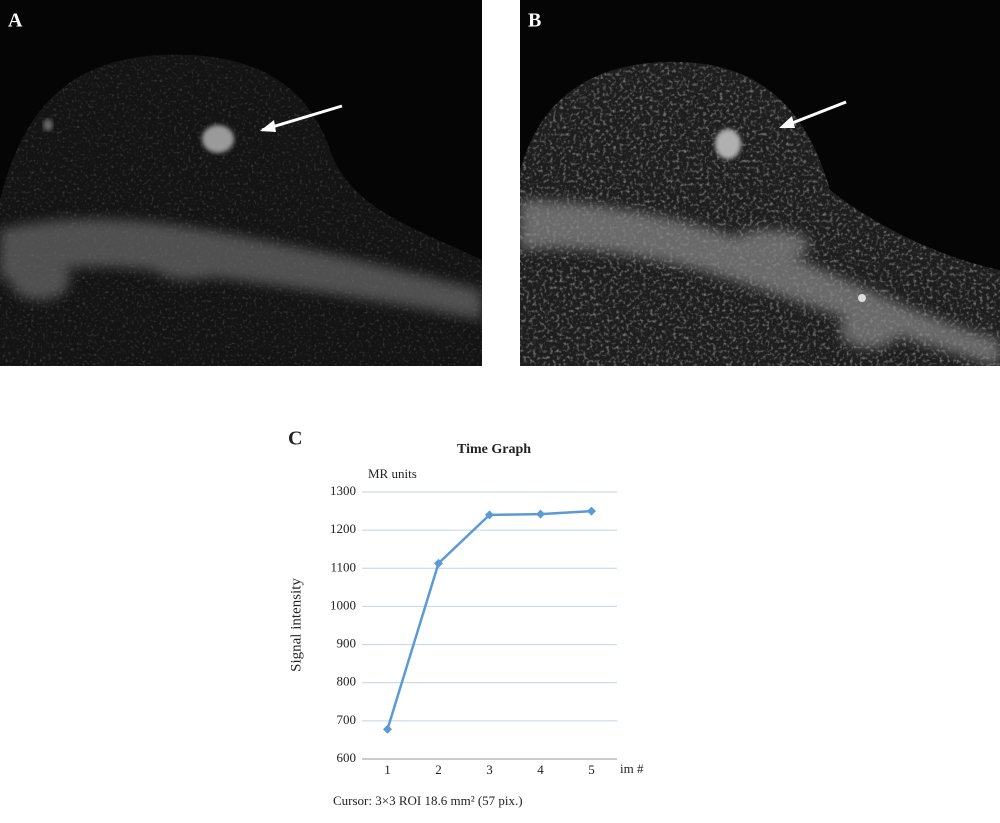 Image resolution: width=1000 pixels, height=823 pixels. What do you see at coordinates (295, 439) in the screenshot?
I see `panel-label: C` at bounding box center [295, 439].